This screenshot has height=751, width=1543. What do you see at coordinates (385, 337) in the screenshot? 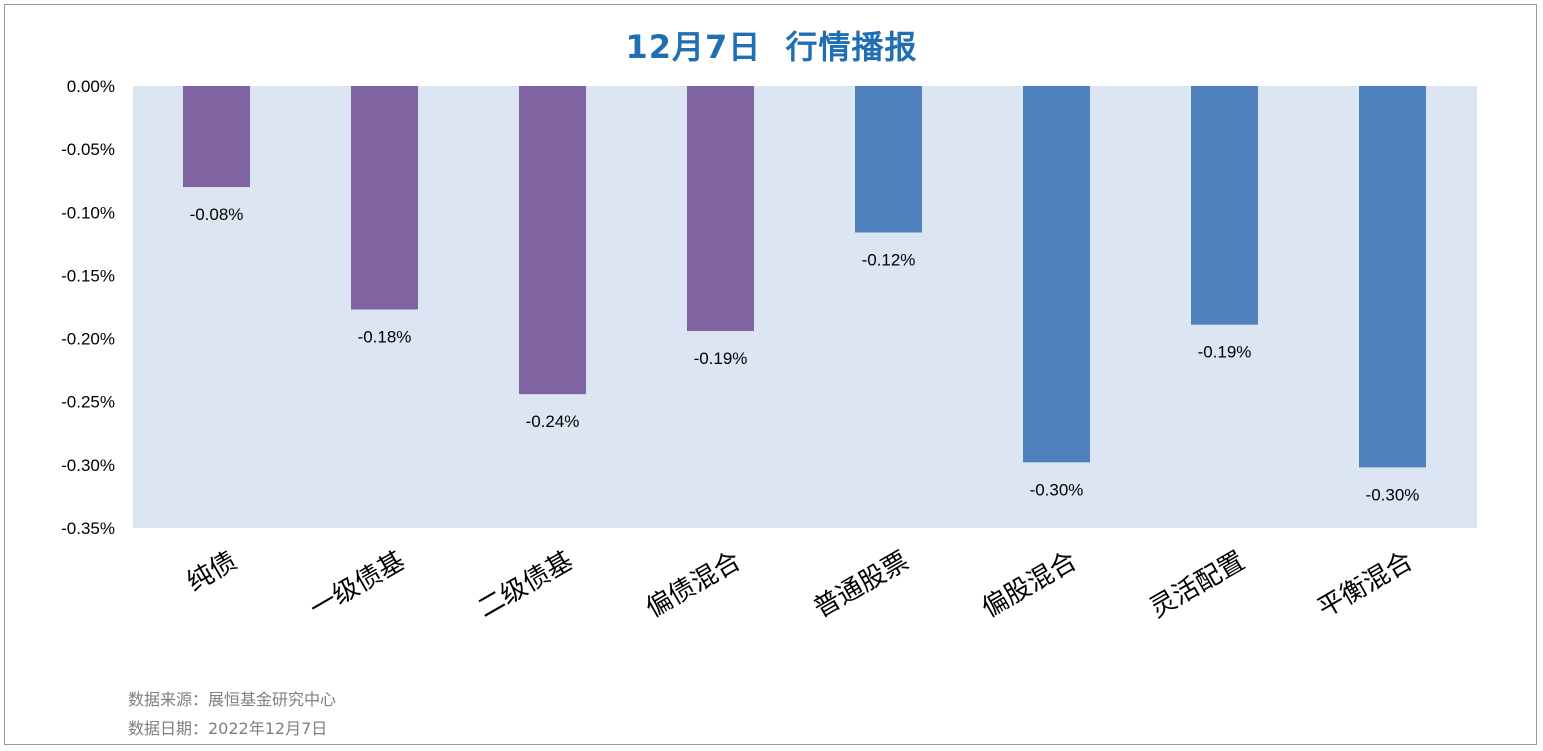
I see `data-label: -0.18%` at bounding box center [385, 337].